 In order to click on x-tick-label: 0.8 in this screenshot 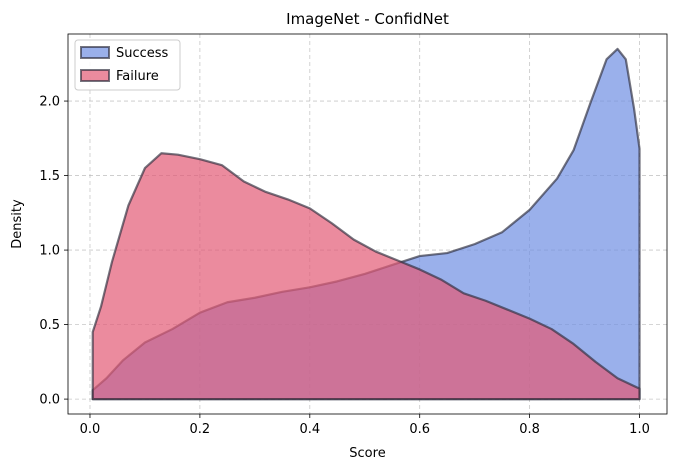, I will do `click(529, 429)`.